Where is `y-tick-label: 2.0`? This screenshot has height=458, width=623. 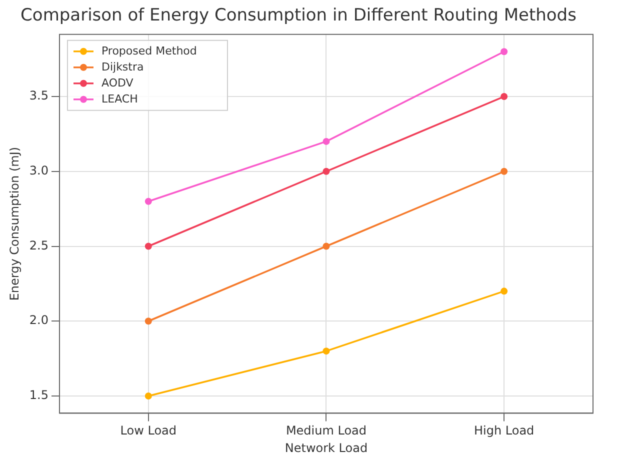 y-tick-label: 2.0 is located at coordinates (38, 320).